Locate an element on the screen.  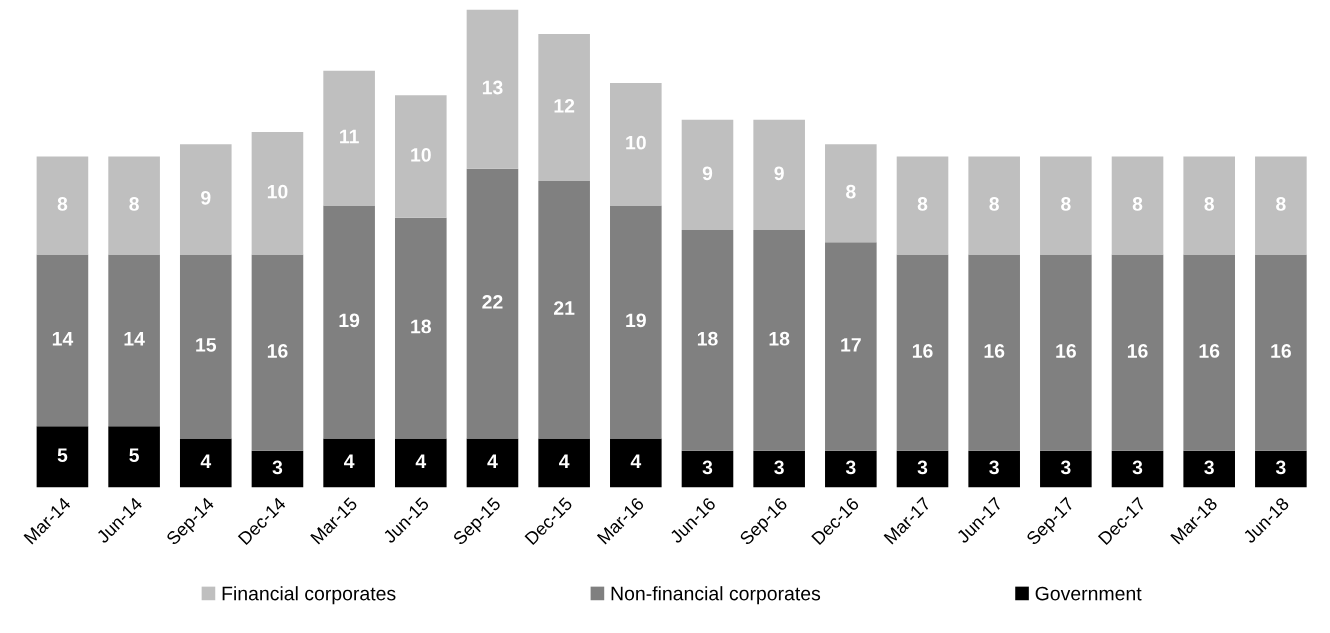
legend-label: Non-financial corporates is located at coordinates (716, 595).